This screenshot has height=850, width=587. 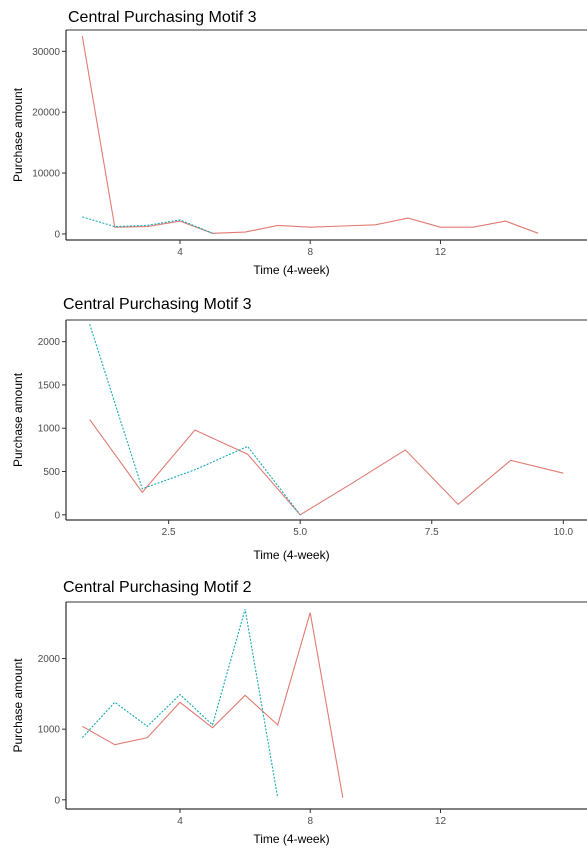 What do you see at coordinates (49, 385) in the screenshot?
I see `y-tick-label: 1500` at bounding box center [49, 385].